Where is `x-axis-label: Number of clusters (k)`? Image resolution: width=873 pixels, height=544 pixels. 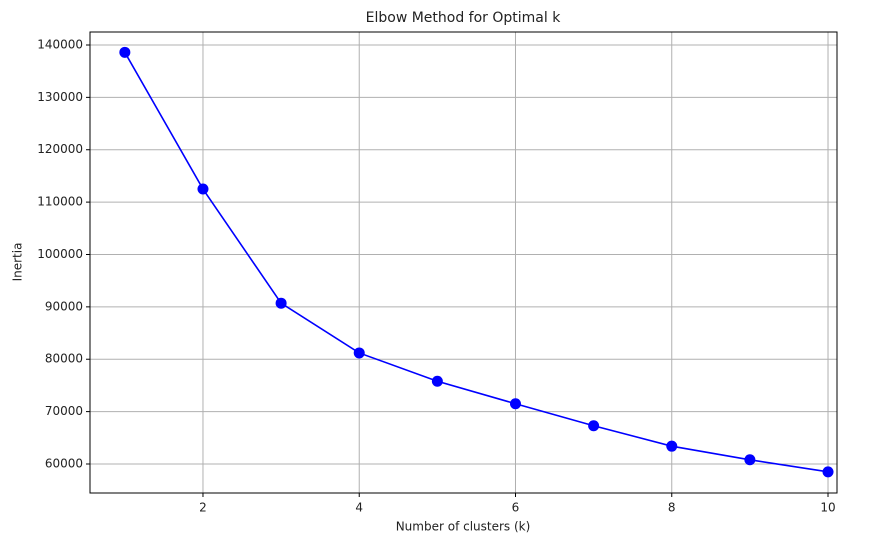 x-axis-label: Number of clusters (k) is located at coordinates (463, 527).